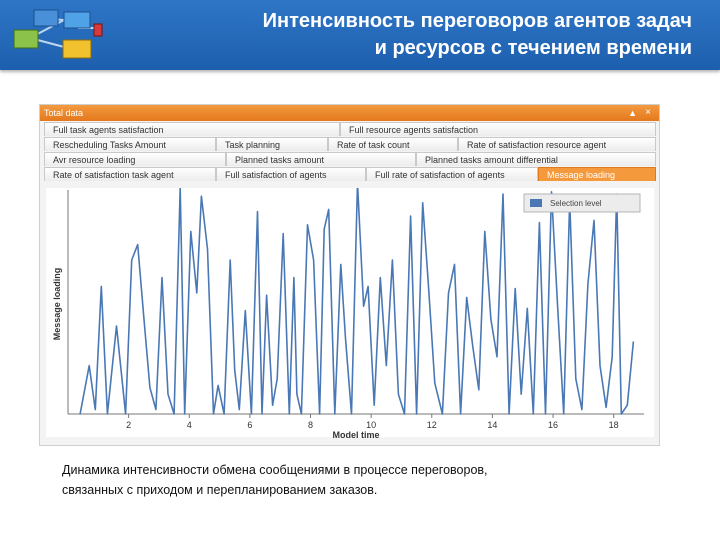 Image resolution: width=720 pixels, height=540 pixels. Describe the element at coordinates (291, 174) in the screenshot. I see `tab-full-satisfaction-of-agents: Full satisfaction of agents` at that location.